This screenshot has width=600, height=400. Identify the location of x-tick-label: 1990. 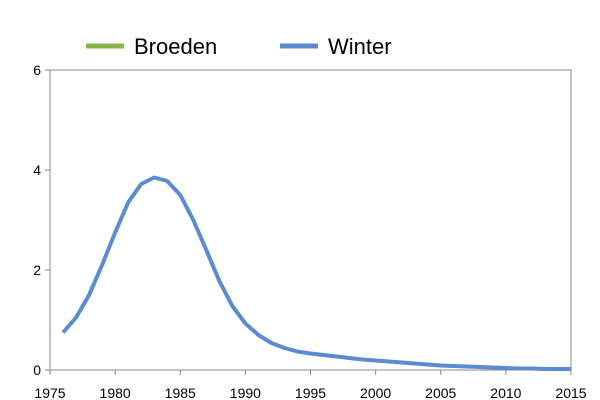
(245, 392).